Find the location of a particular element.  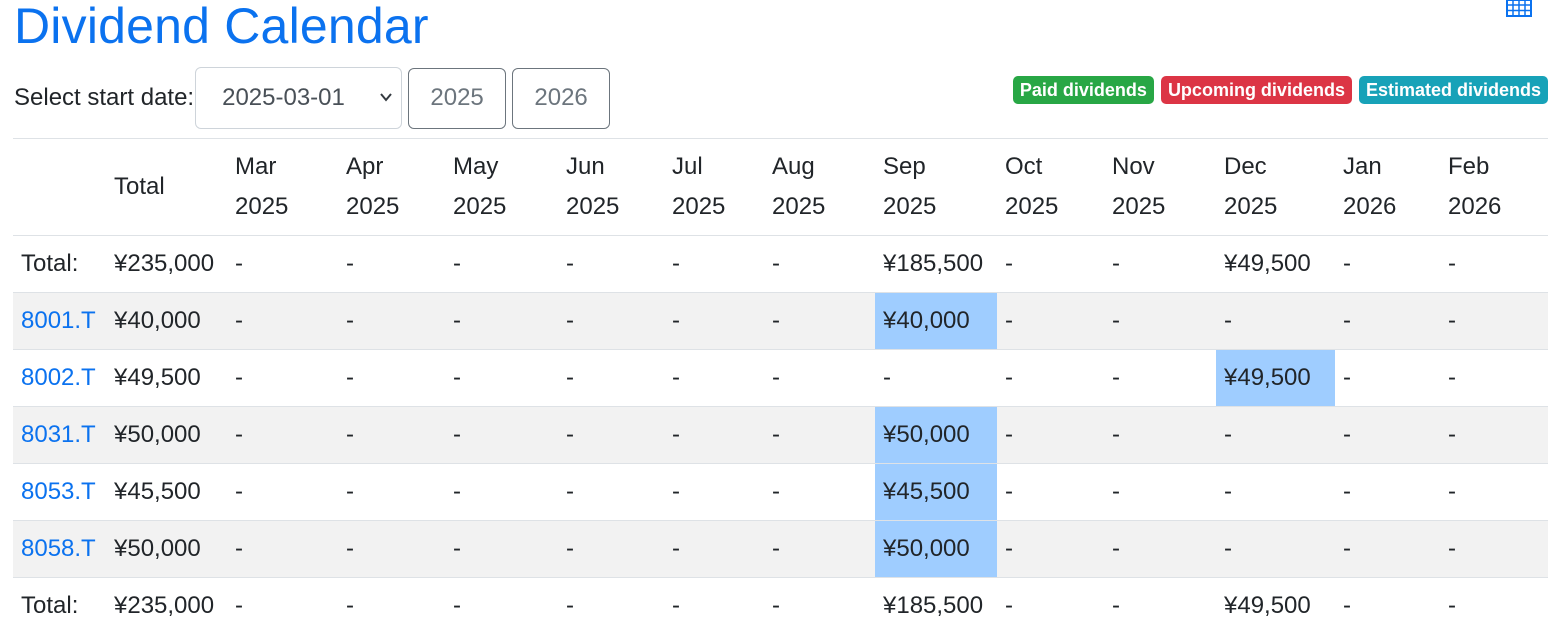

month-cell: ¥40,000 is located at coordinates (936, 321).